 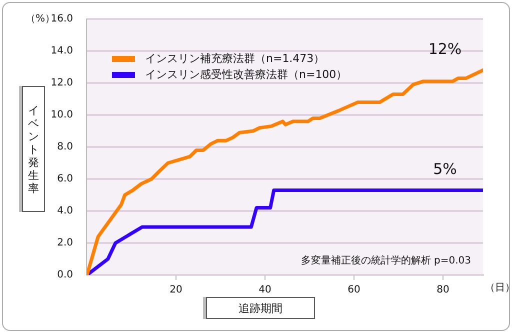 I want to click on text: （日）, so click(x=500, y=288).